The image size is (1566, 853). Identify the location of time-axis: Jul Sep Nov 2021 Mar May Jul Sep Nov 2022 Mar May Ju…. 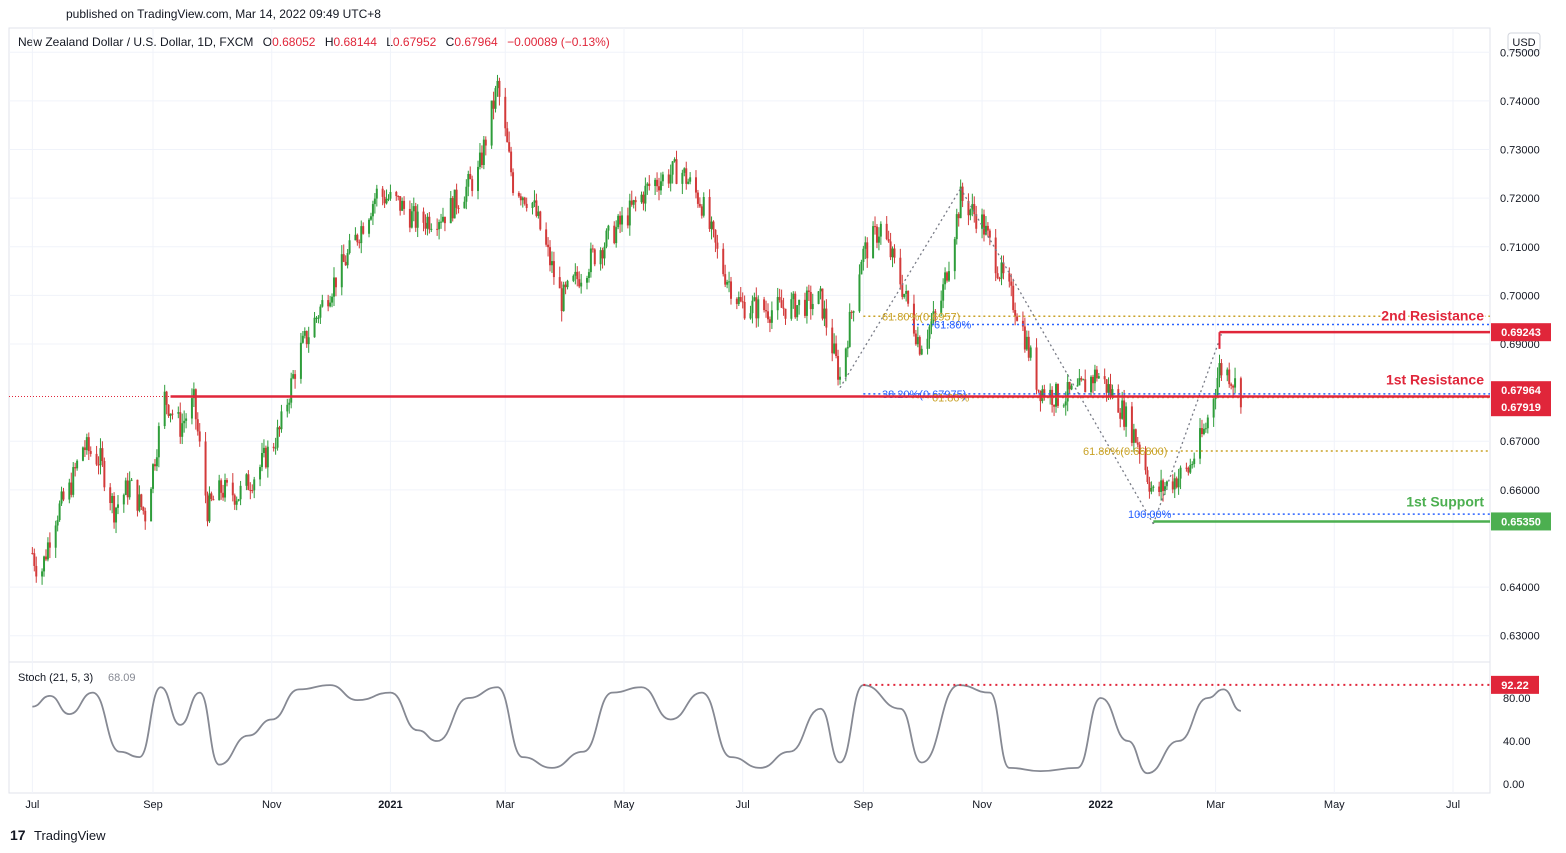
(742, 805).